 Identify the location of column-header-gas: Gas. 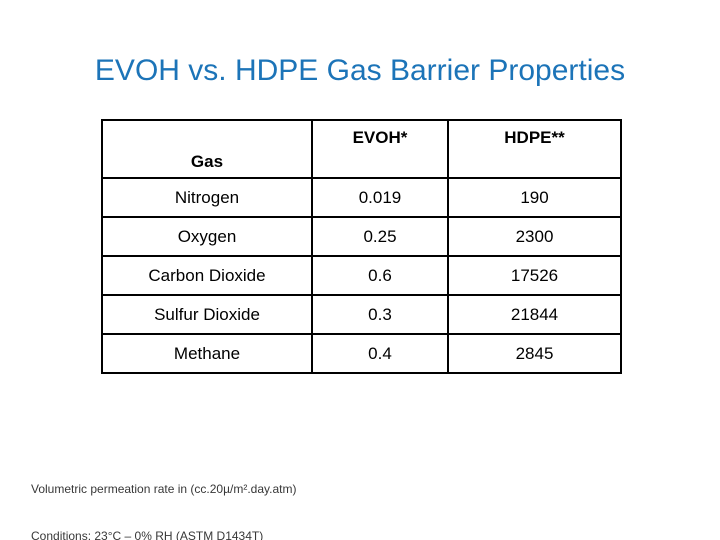
(207, 149).